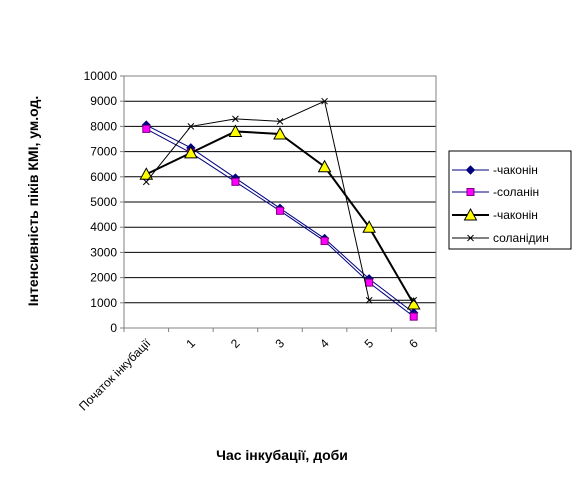 This screenshot has width=577, height=487. What do you see at coordinates (113, 328) in the screenshot?
I see `y-tick-label: 0` at bounding box center [113, 328].